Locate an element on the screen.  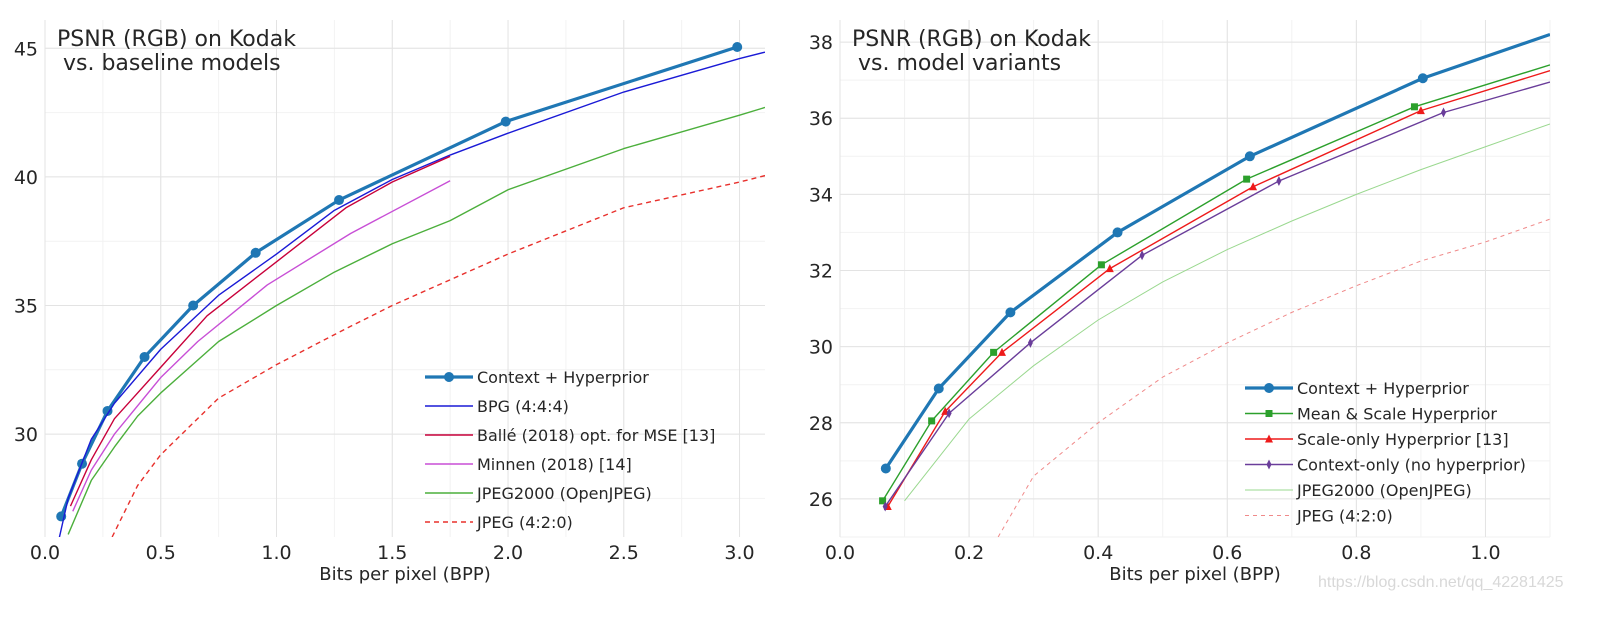
y-tick-label: 34 is located at coordinates (821, 195).